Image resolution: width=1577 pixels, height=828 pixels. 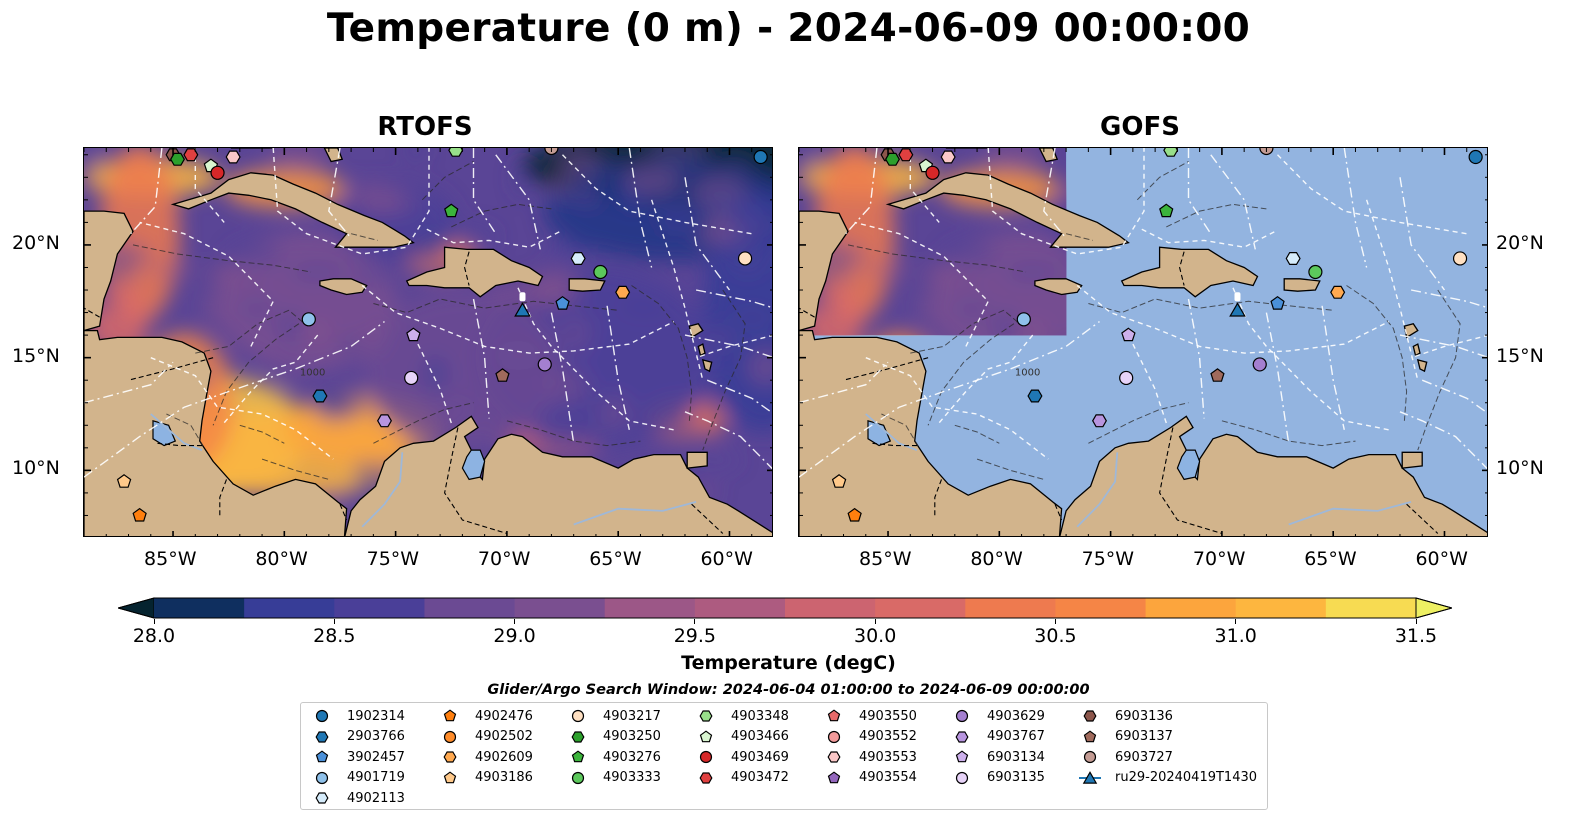 I want to click on legend-marker-circle-icon, so click(x=962, y=716).